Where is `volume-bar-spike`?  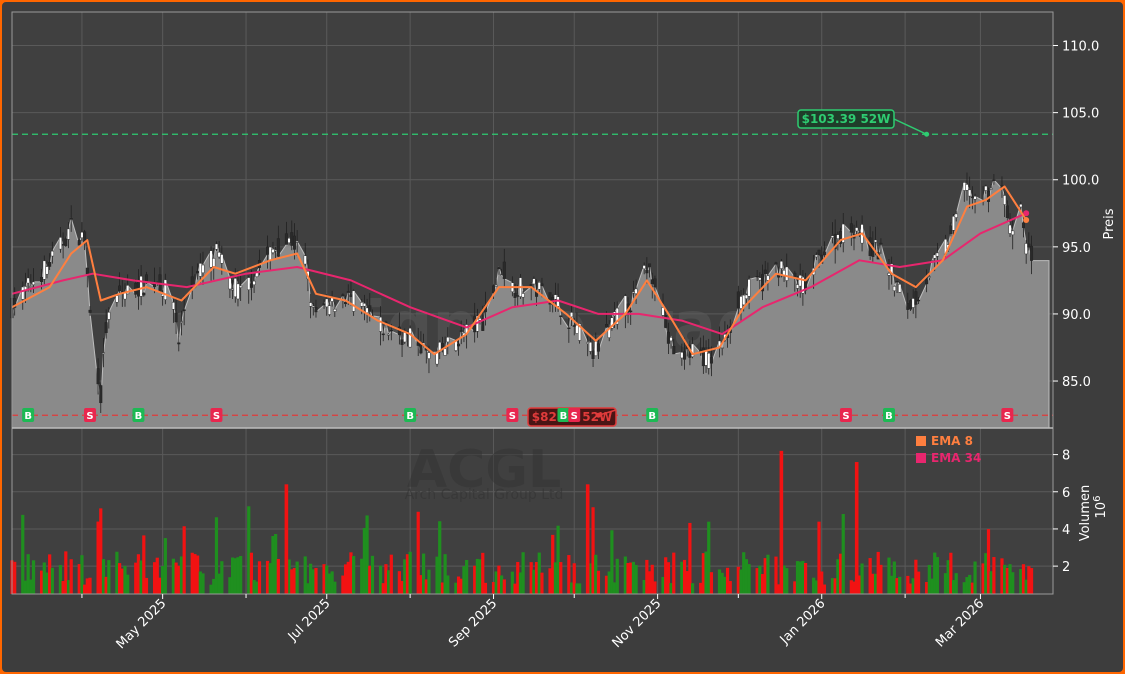
volume-bar-spike is located at coordinates (286, 539).